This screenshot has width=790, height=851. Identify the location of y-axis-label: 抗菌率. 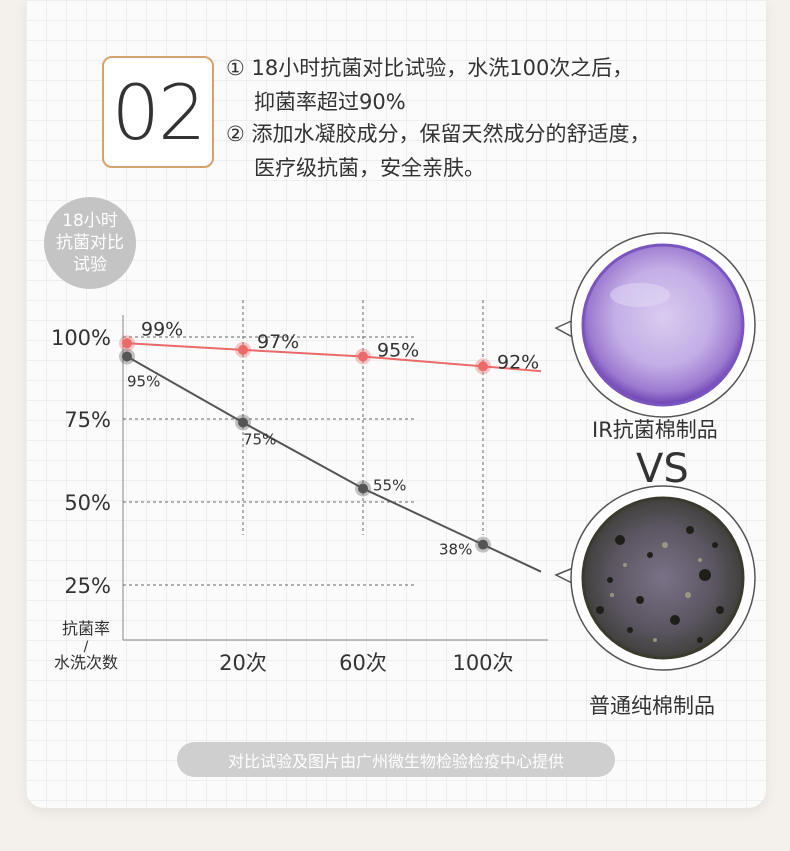
(86, 628).